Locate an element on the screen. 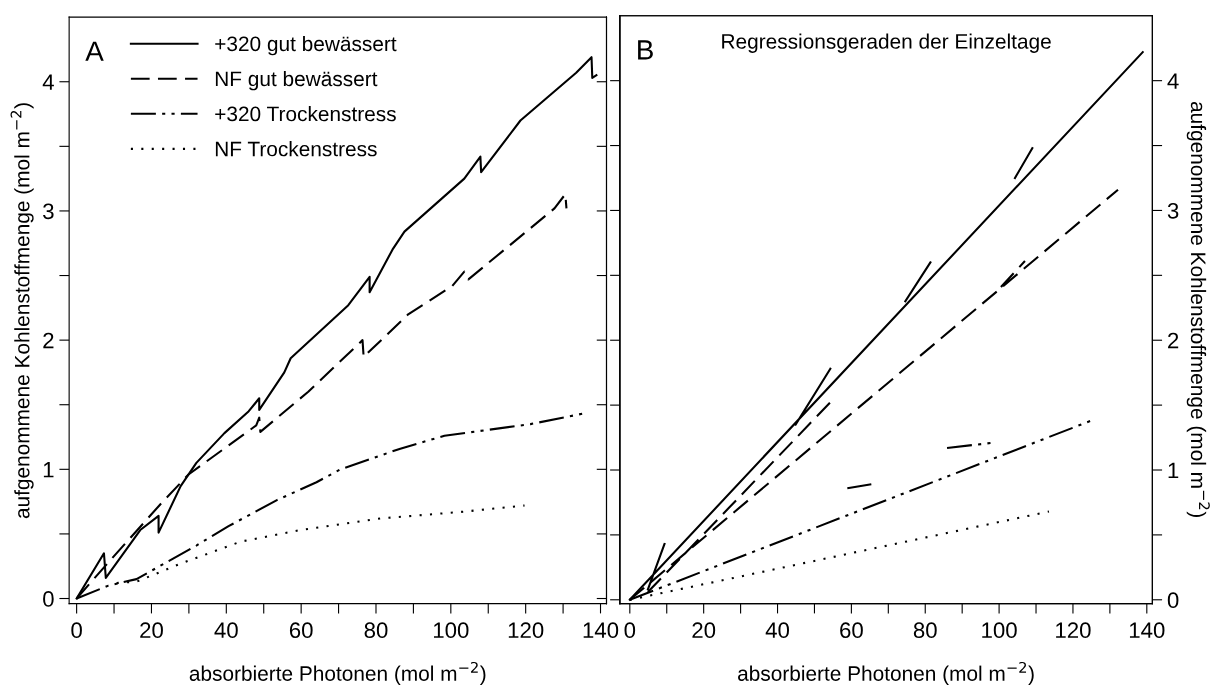 This screenshot has height=686, width=1213. y-axis-title: aufgenommene Kohlenstoffmenge (mol m$^{−2}$) is located at coordinates (22, 311).